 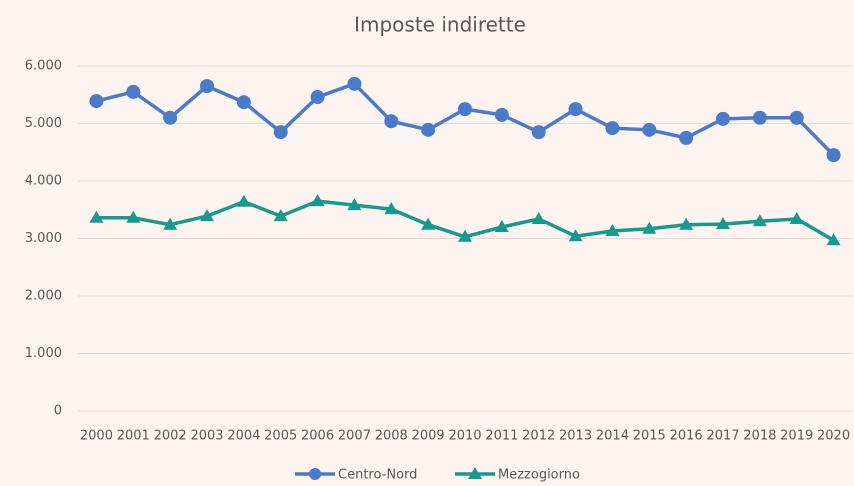 What do you see at coordinates (280, 436) in the screenshot?
I see `x-tick-label: 2005` at bounding box center [280, 436].